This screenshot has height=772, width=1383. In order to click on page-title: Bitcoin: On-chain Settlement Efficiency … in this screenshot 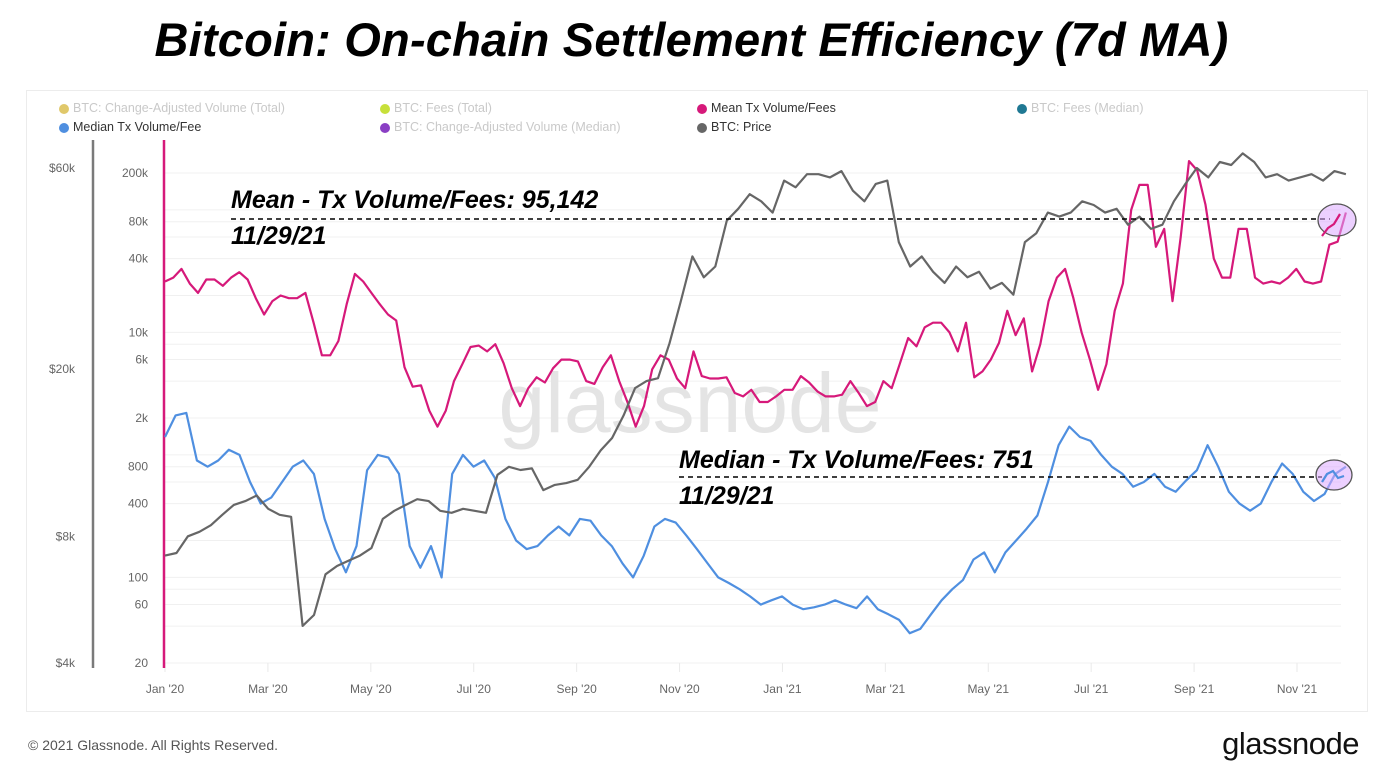, I will do `click(691, 39)`.